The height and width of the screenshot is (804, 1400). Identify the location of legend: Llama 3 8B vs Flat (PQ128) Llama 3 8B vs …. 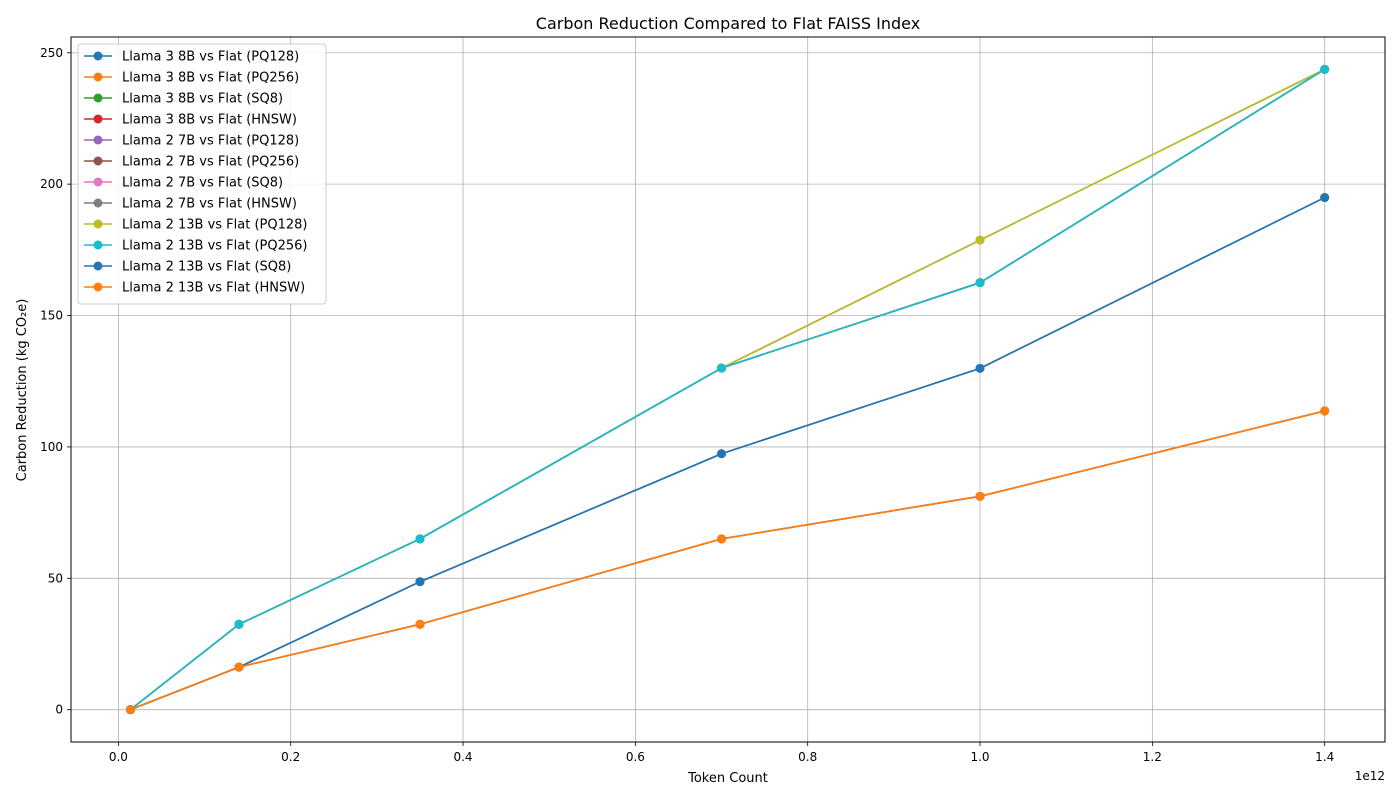
(202, 174).